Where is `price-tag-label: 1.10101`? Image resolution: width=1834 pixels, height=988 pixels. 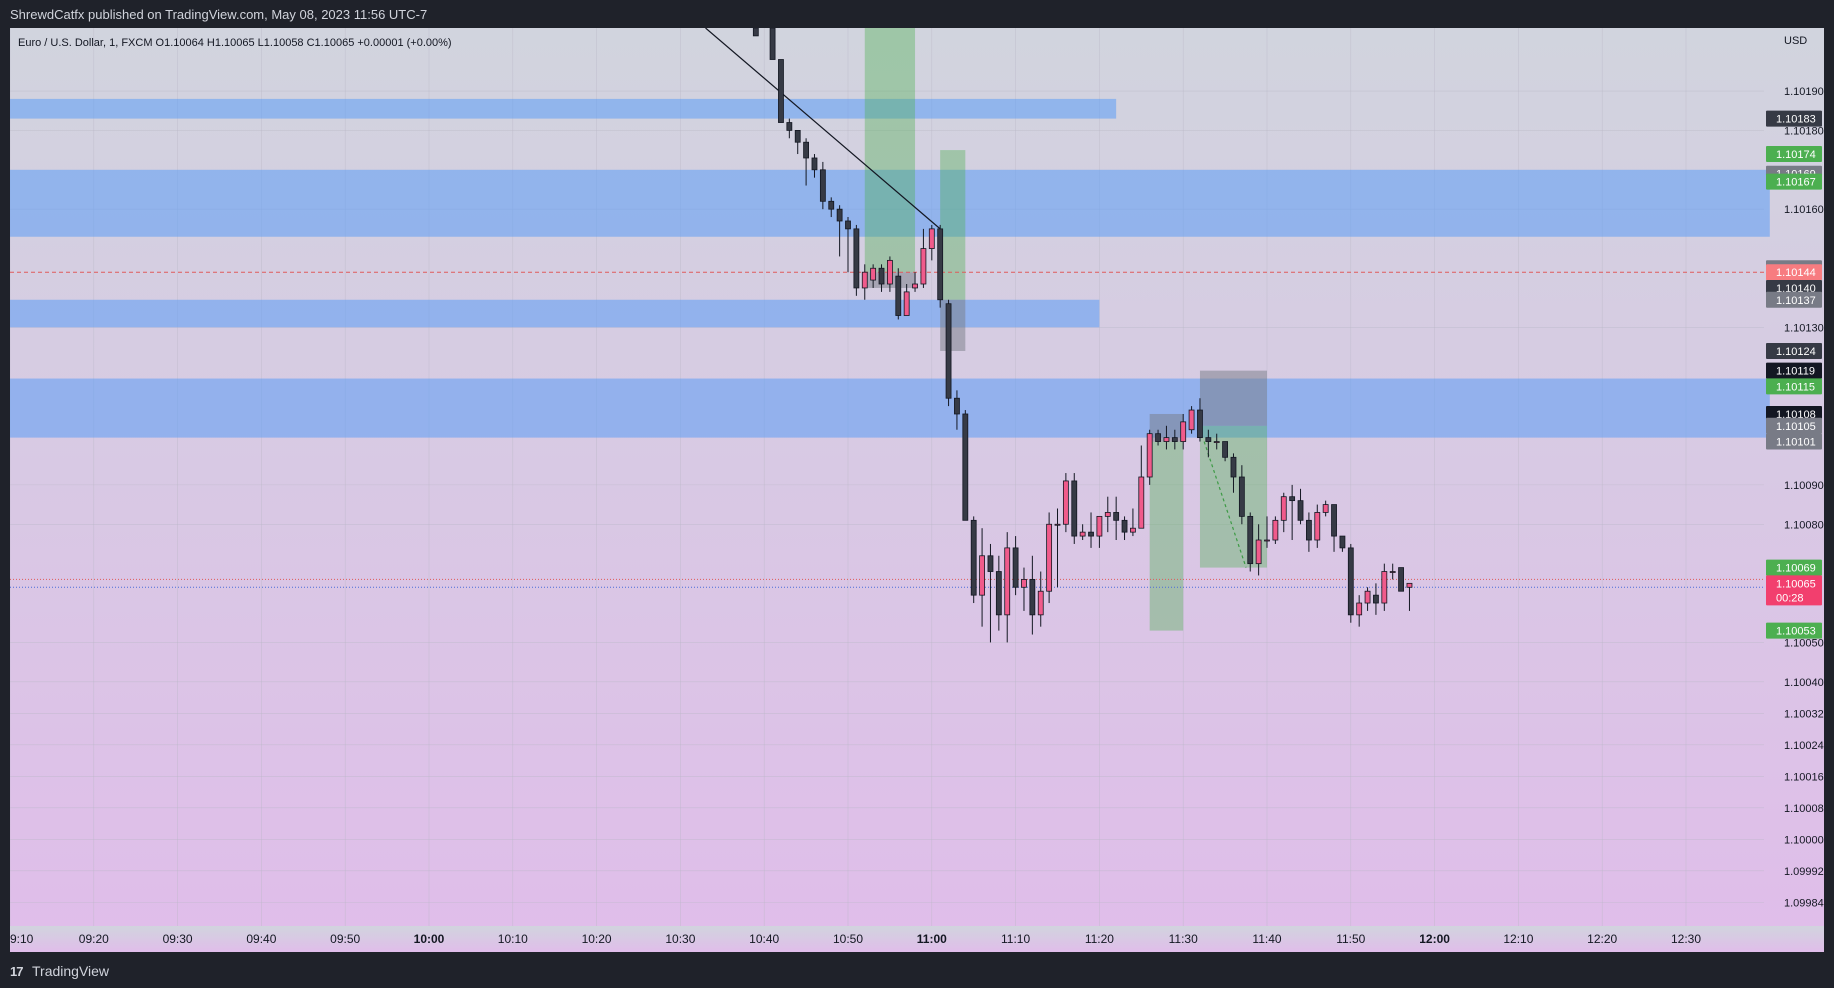
price-tag-label: 1.10101 is located at coordinates (1796, 443).